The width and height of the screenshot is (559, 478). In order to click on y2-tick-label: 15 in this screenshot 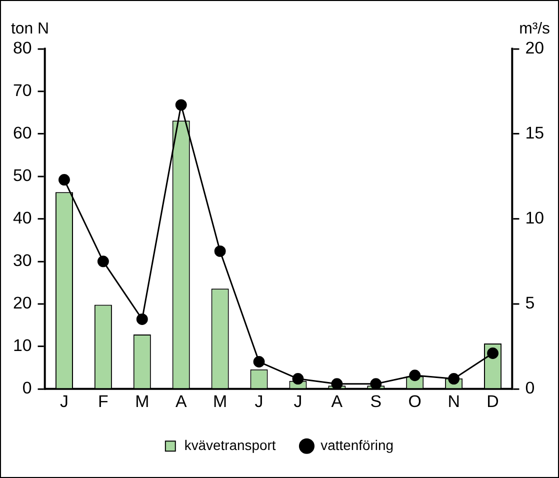, I will do `click(534, 133)`.